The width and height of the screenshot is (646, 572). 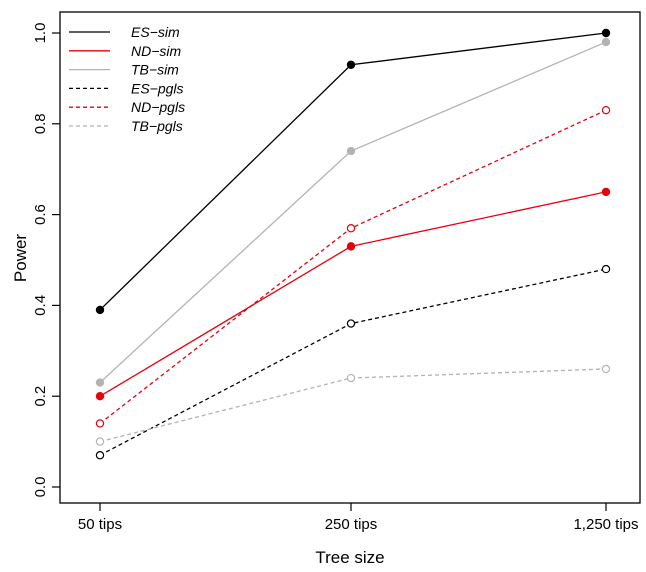 What do you see at coordinates (40, 123) in the screenshot?
I see `y-tick-label: 0.8` at bounding box center [40, 123].